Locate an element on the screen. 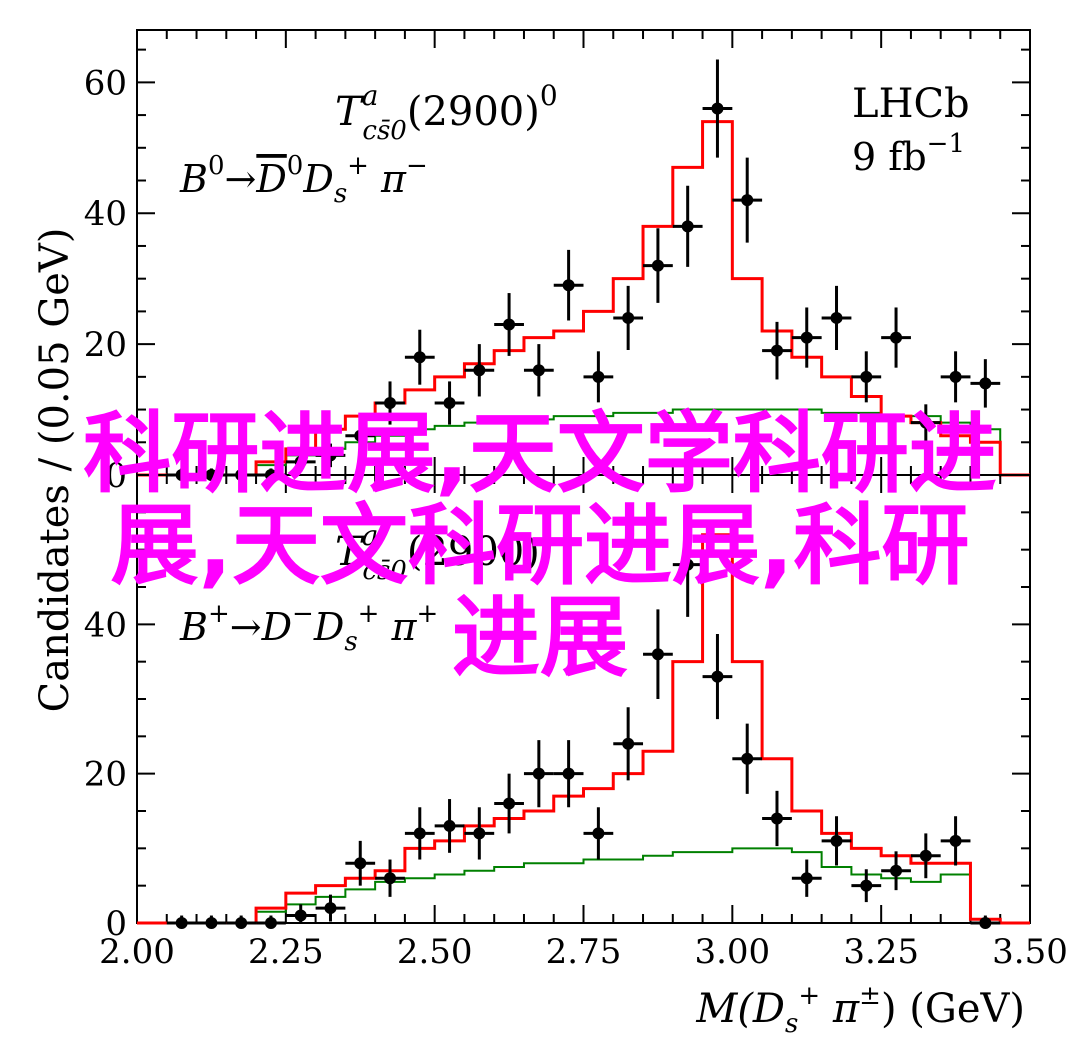 The width and height of the screenshot is (1080, 1057). x-tick-label: 3.50 is located at coordinates (1030, 952).